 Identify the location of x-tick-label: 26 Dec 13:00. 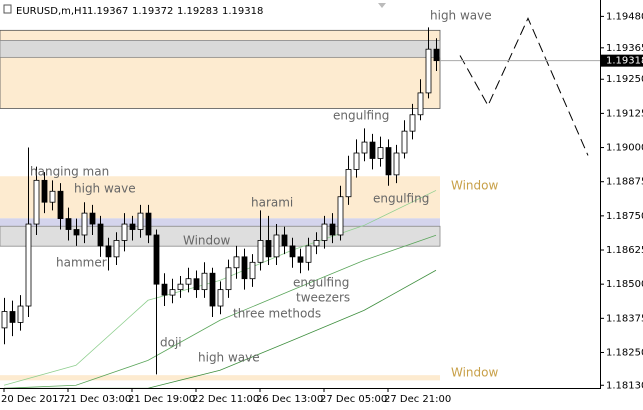
(289, 399).